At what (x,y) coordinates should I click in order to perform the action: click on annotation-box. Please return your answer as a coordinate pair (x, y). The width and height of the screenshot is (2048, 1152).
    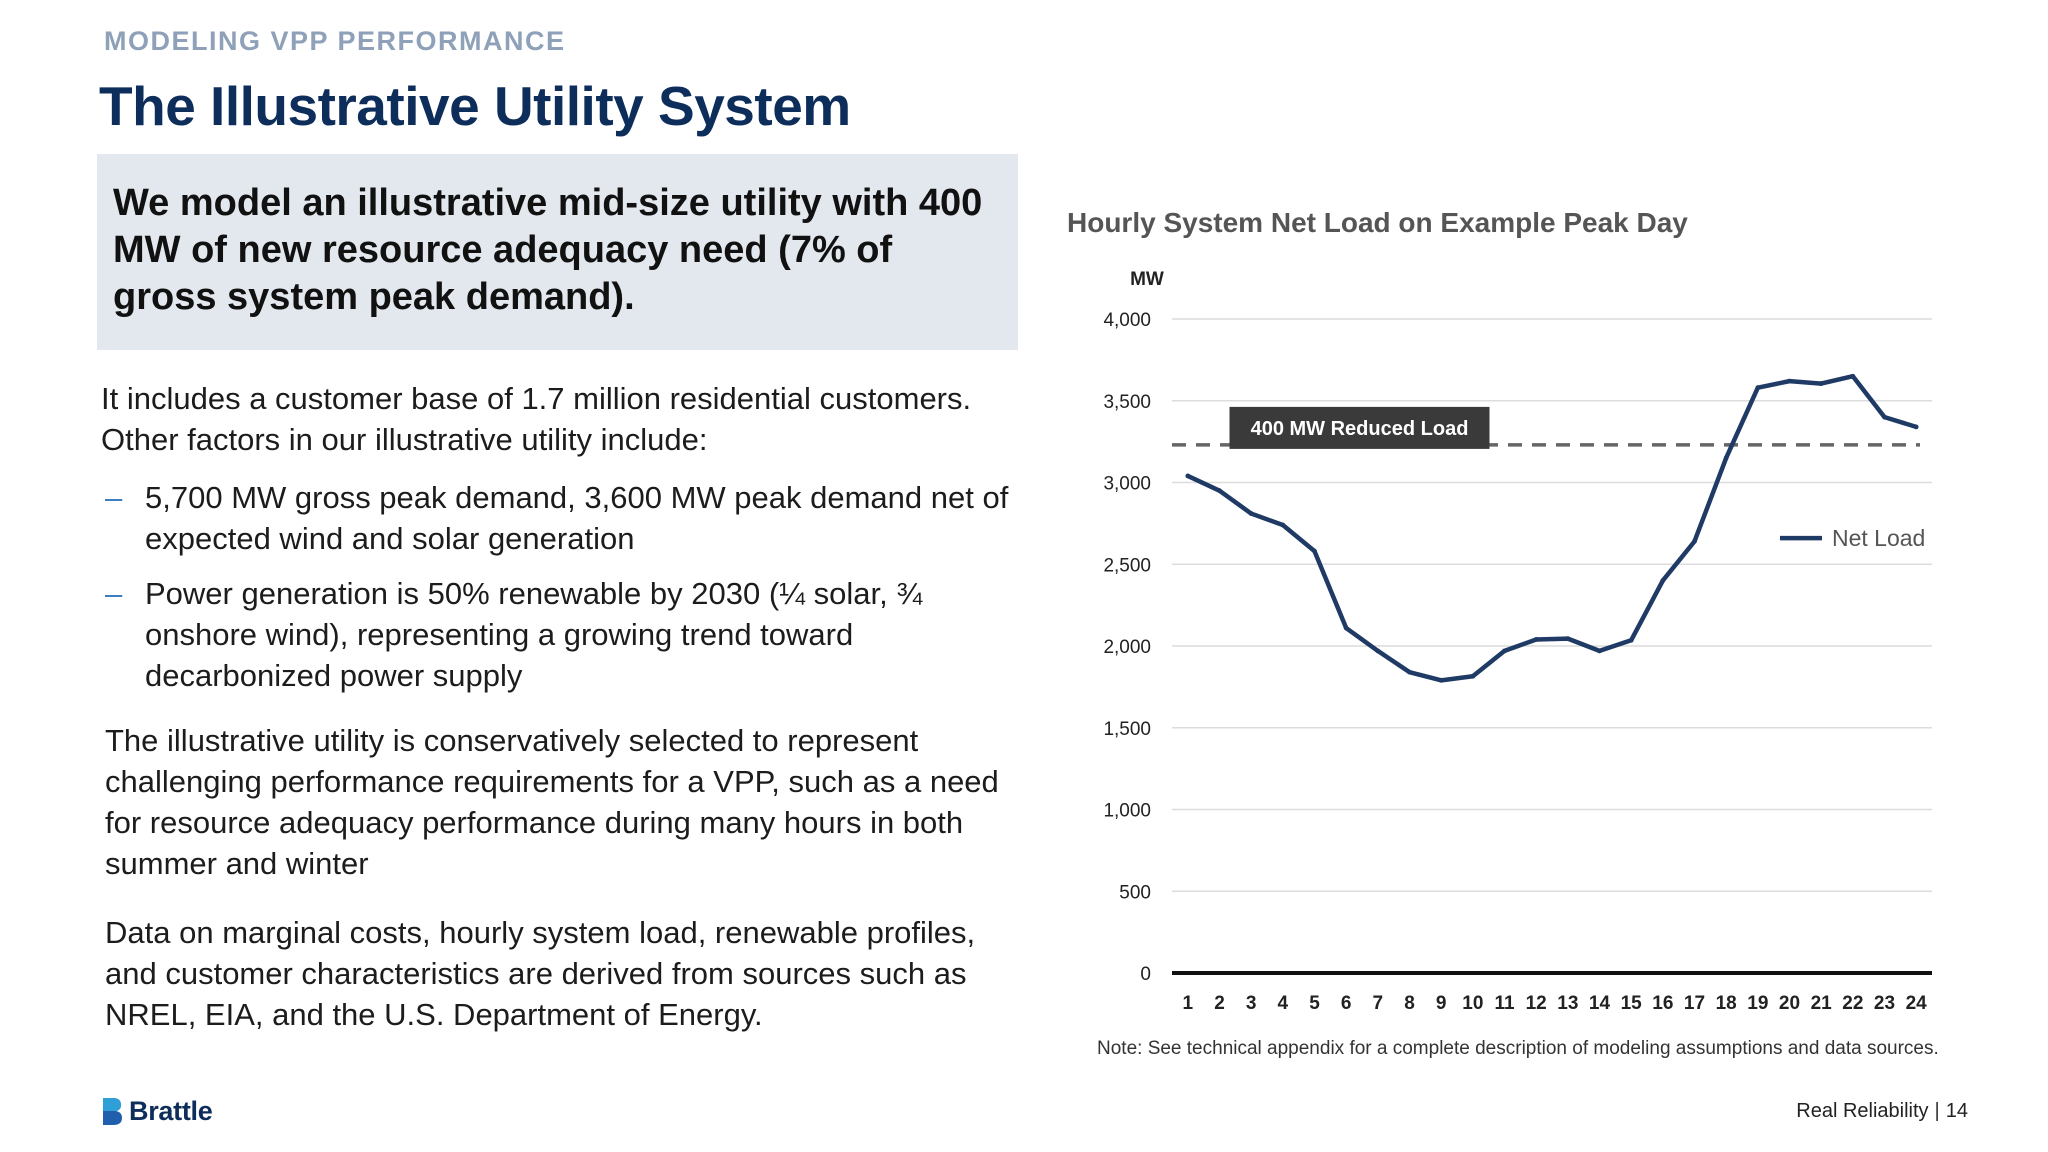
    Looking at the image, I should click on (1359, 427).